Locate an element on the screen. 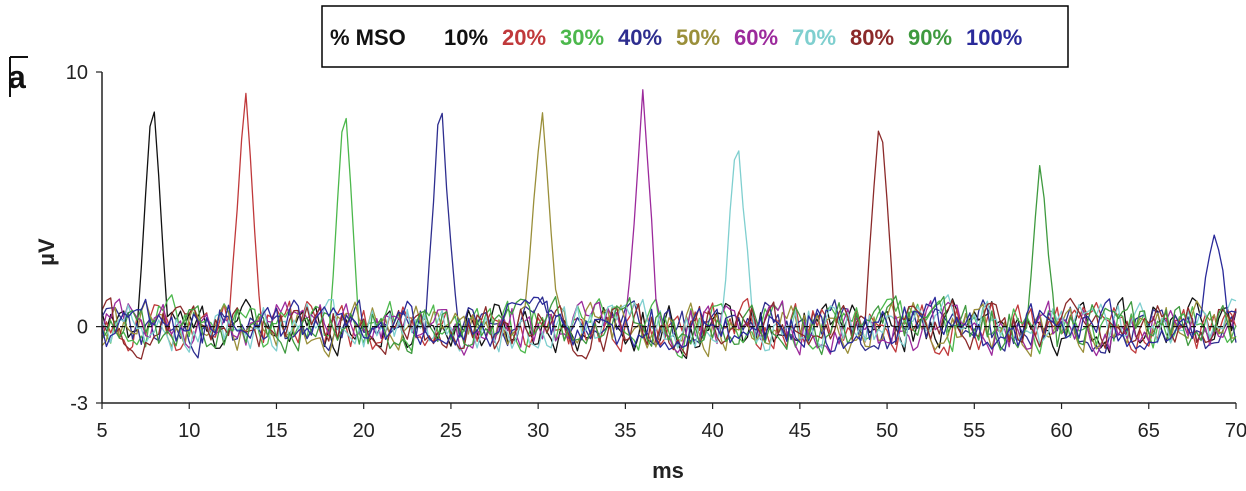 This screenshot has height=491, width=1246. x-tick-label: 35 is located at coordinates (625, 431).